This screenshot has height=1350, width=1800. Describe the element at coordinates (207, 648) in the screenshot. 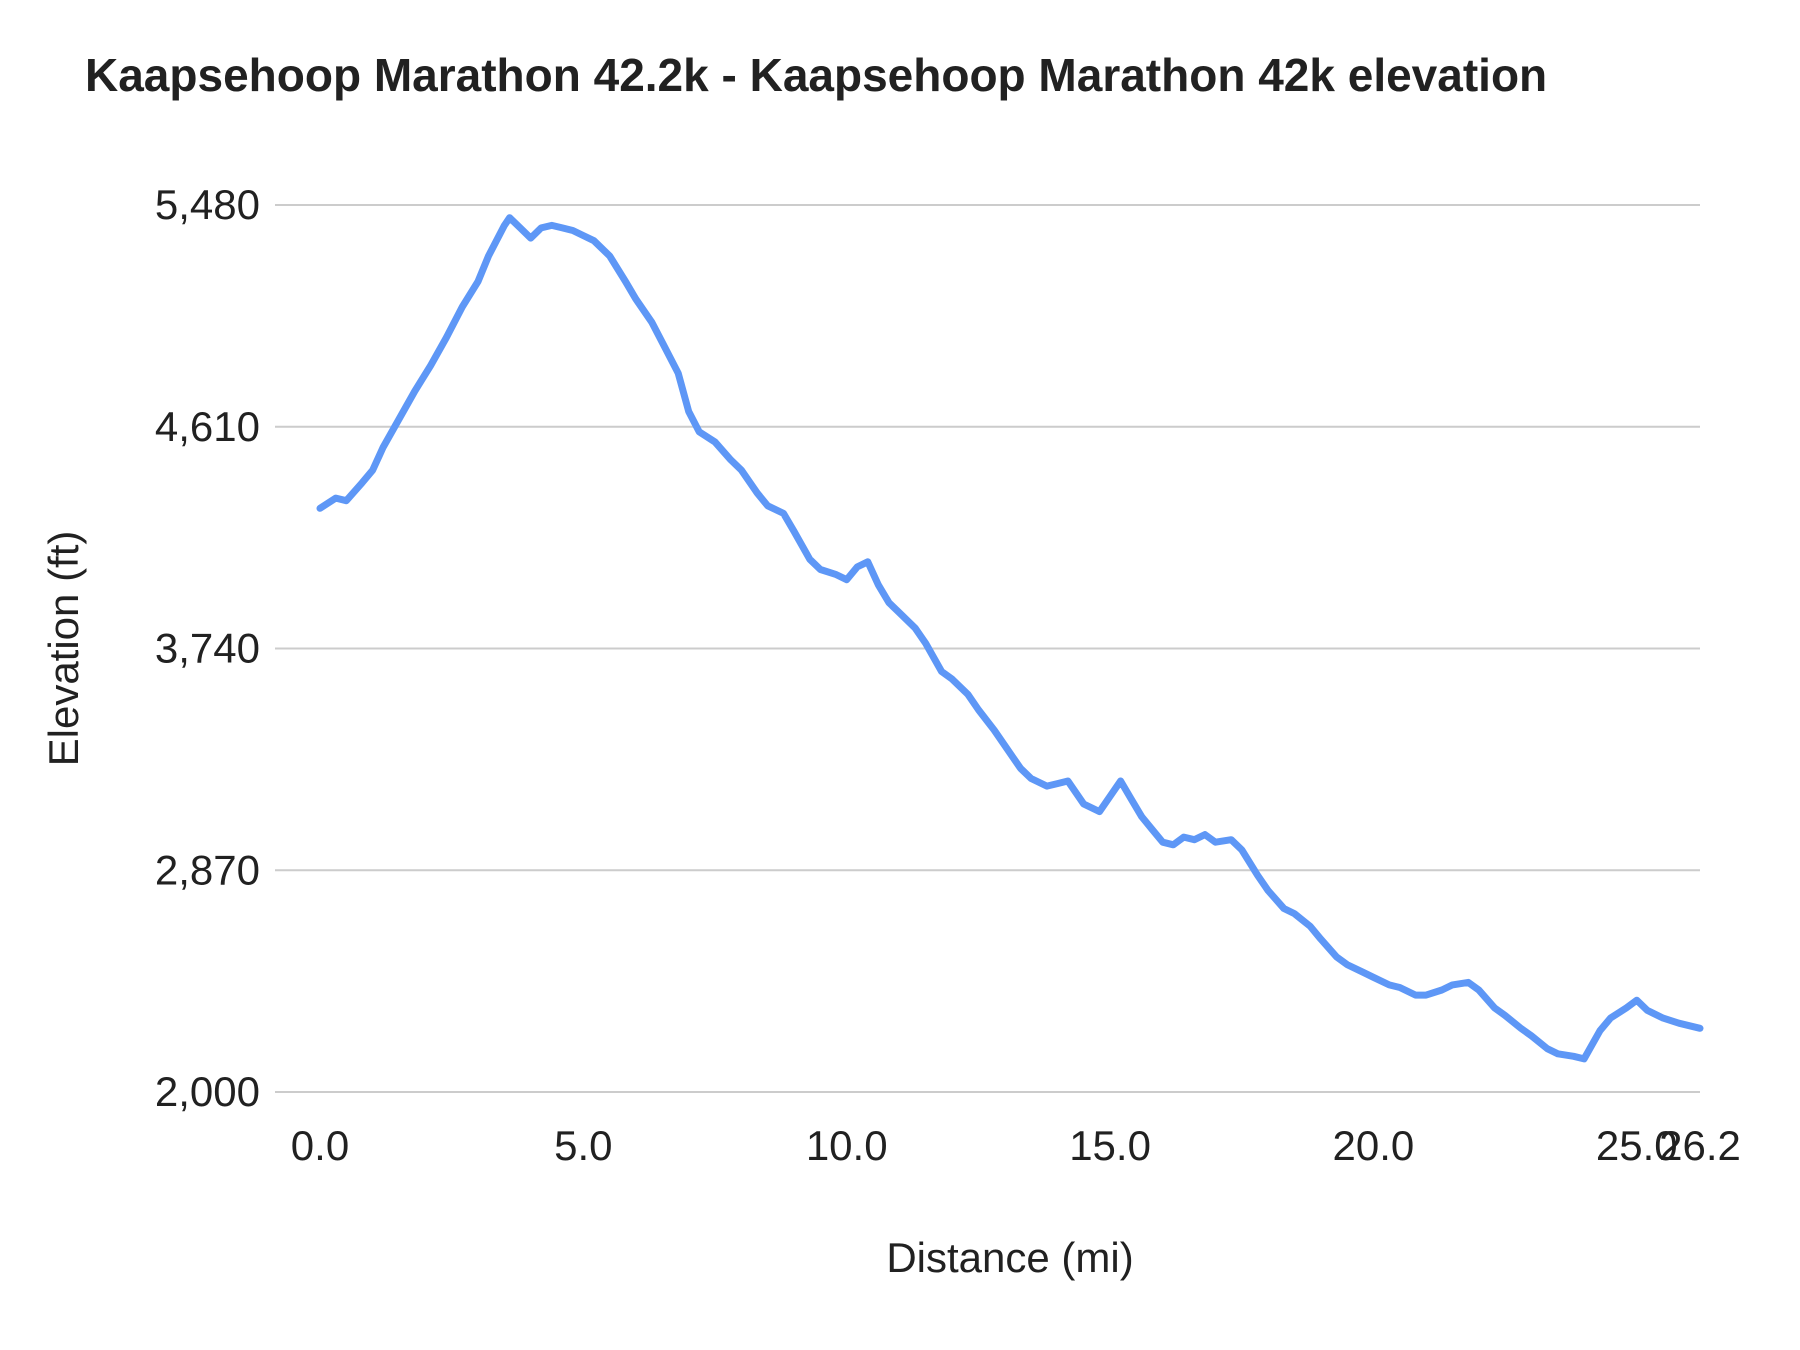

I see `y-tick-label: 3,740` at that location.